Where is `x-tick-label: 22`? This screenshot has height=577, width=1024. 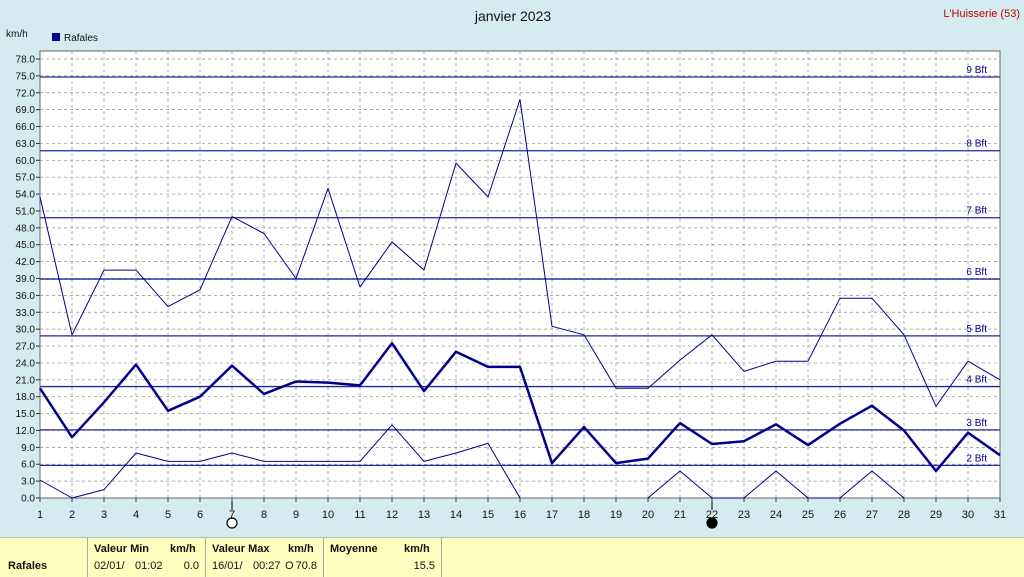 x-tick-label: 22 is located at coordinates (712, 515).